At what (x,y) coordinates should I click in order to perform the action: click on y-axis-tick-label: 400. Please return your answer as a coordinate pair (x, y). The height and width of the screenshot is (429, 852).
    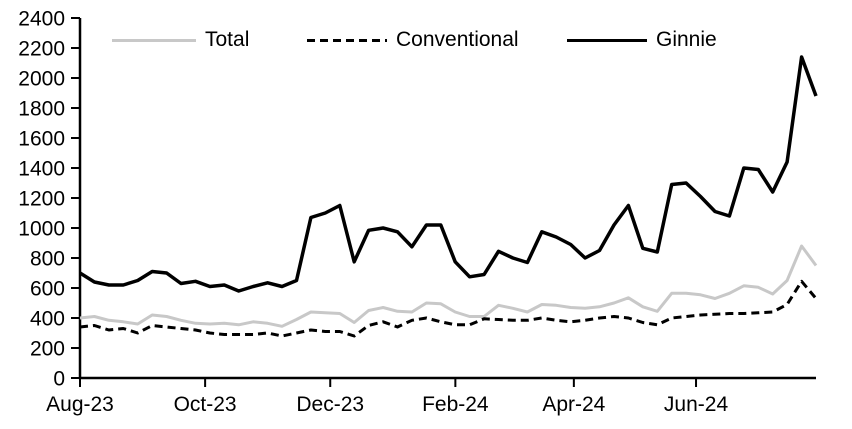
    Looking at the image, I should click on (47, 319).